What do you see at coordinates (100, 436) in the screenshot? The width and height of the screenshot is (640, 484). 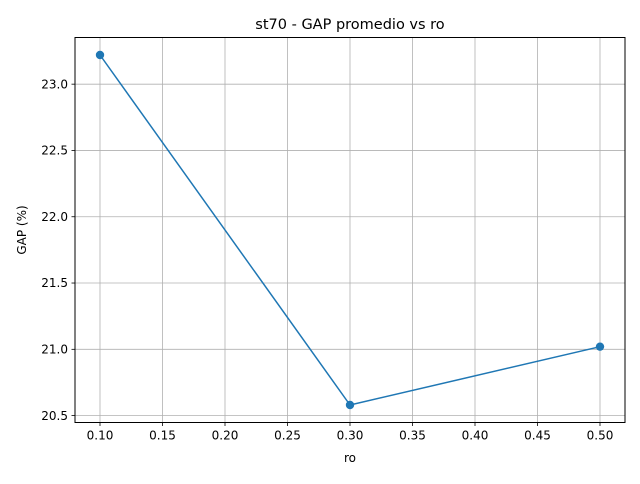 I see `x-tick-label: 0.10` at bounding box center [100, 436].